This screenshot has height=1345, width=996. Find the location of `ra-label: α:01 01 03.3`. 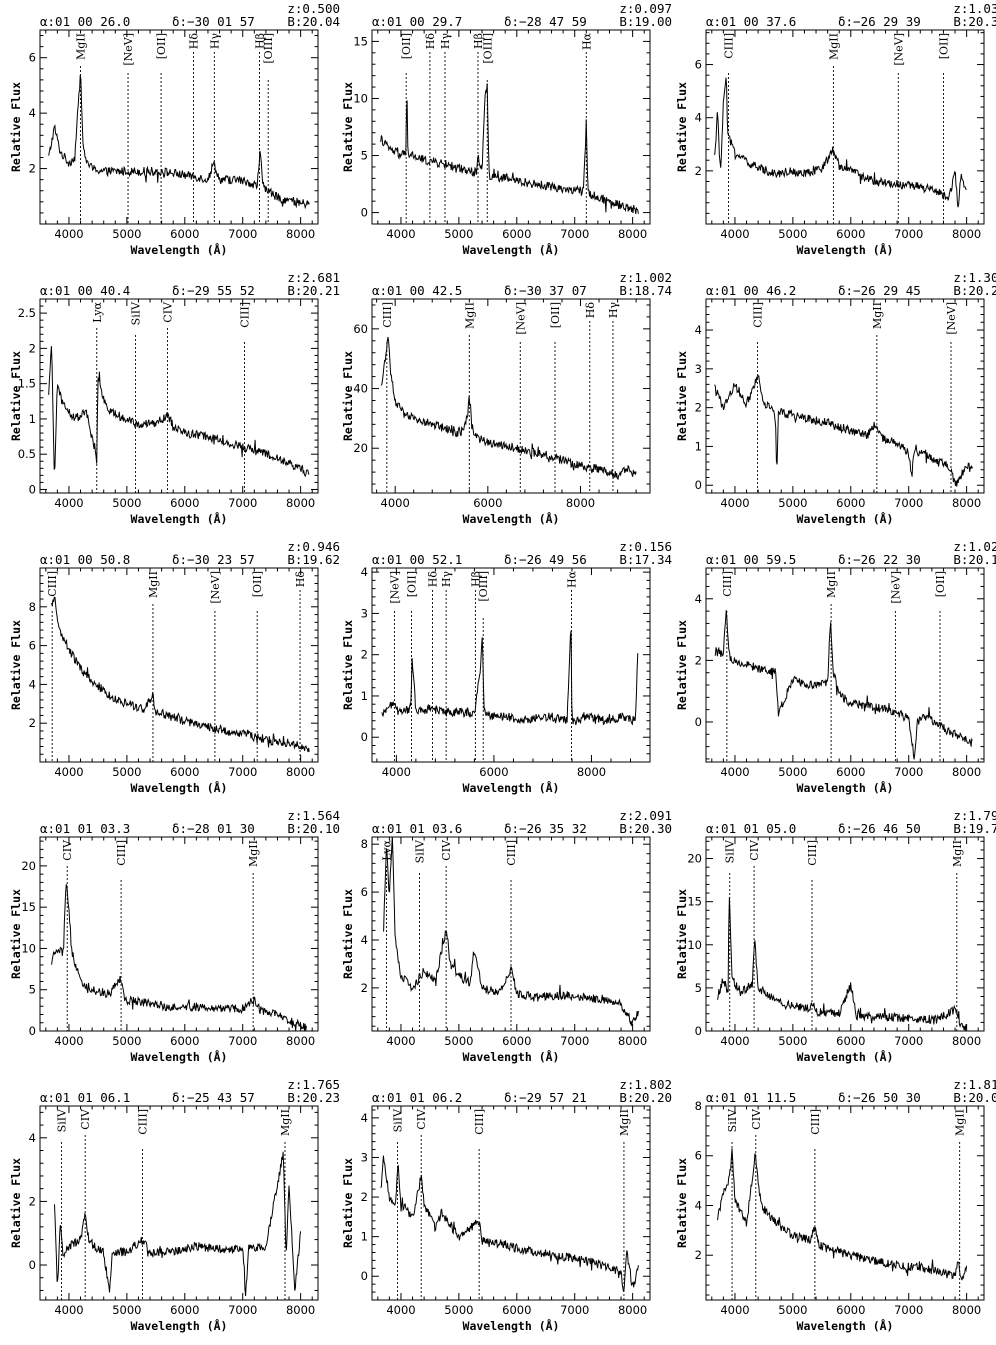

ra-label: α:01 01 03.3 is located at coordinates (85, 828).